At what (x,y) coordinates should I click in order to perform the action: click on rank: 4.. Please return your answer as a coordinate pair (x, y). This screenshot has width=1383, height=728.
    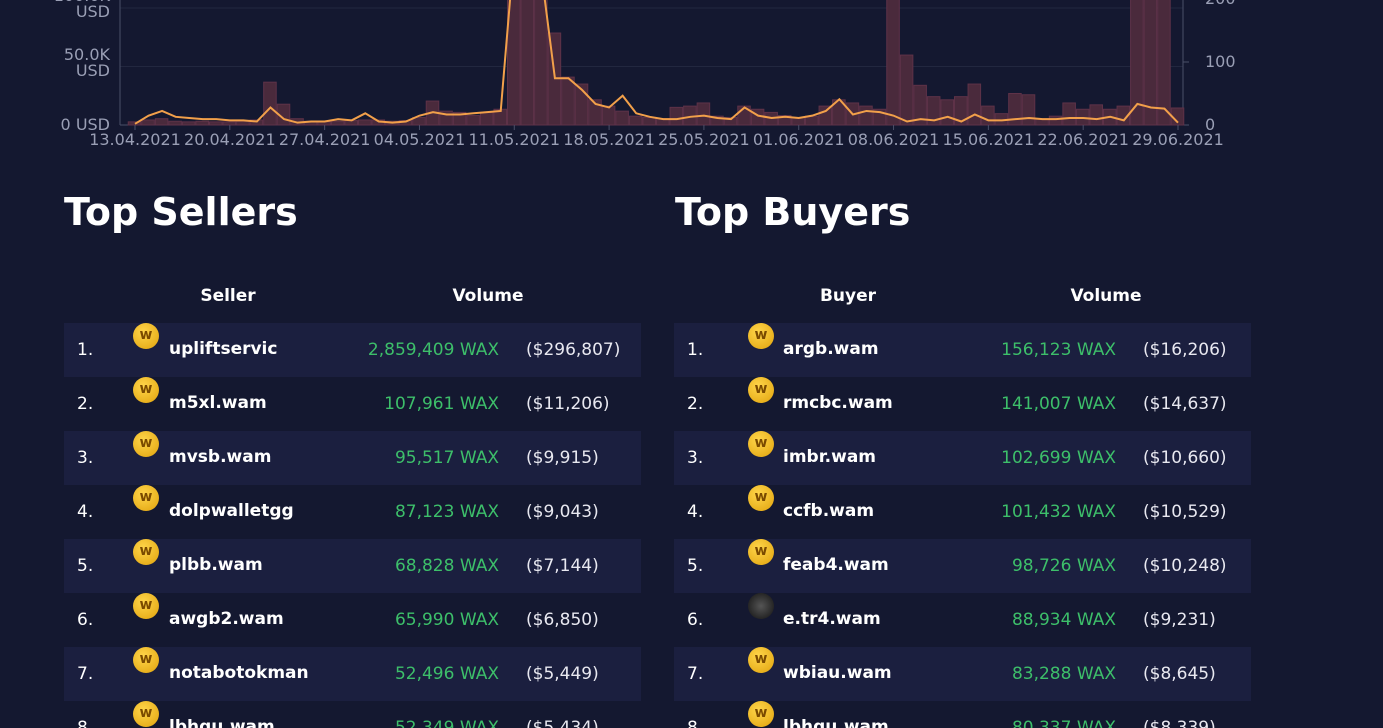
    Looking at the image, I should click on (695, 512).